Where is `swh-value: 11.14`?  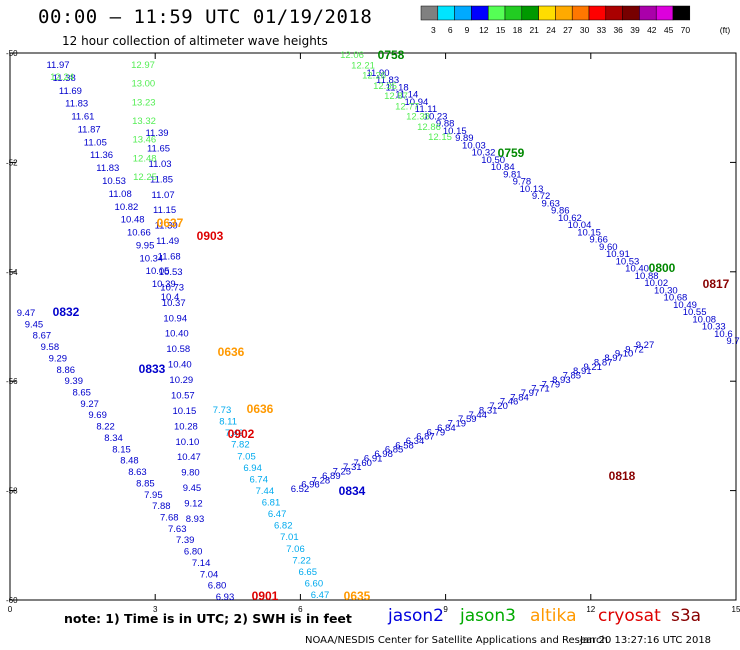
swh-value: 11.14 is located at coordinates (406, 95).